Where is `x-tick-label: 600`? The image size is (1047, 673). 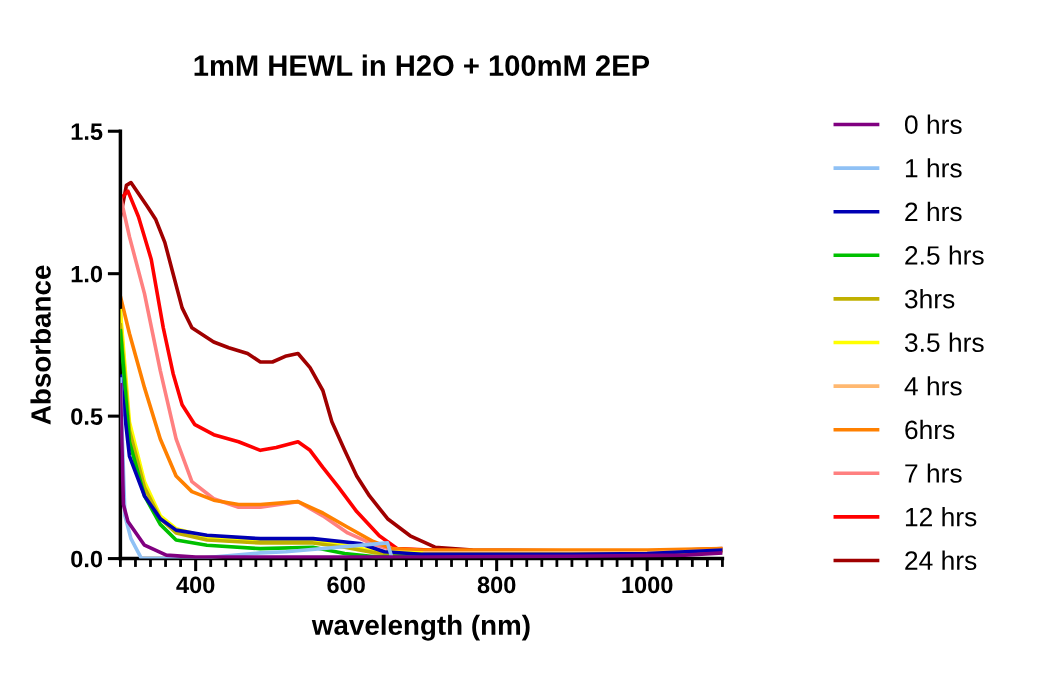 x-tick-label: 600 is located at coordinates (346, 585).